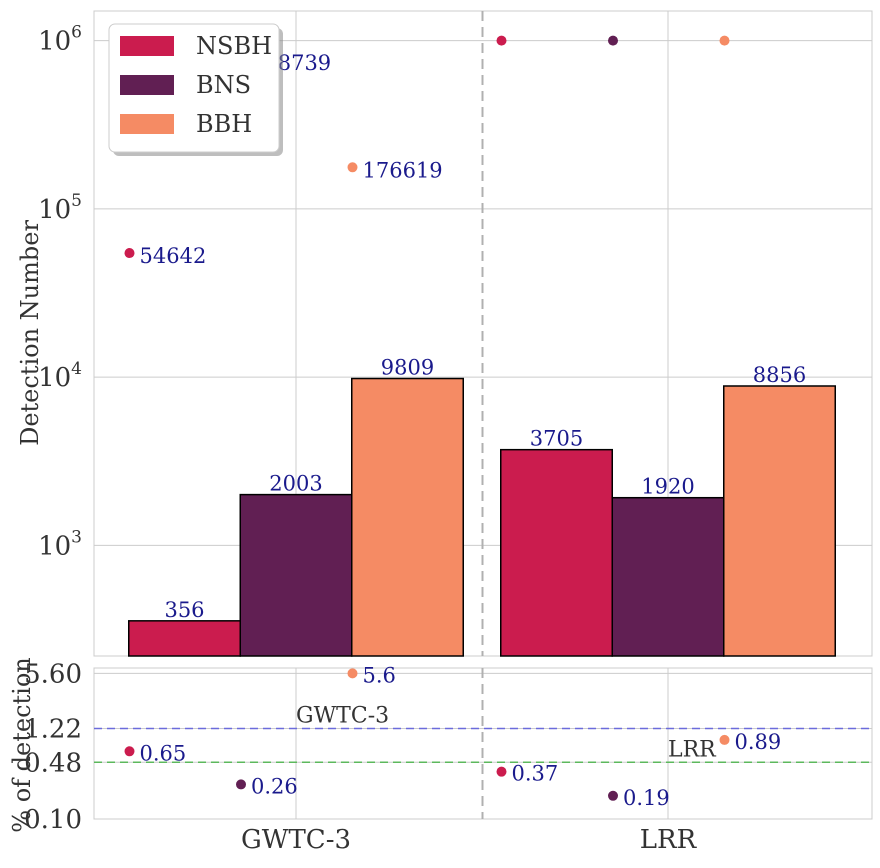 The width and height of the screenshot is (880, 868). Describe the element at coordinates (613, 40) in the screenshot. I see `point-bns-lrr` at that location.